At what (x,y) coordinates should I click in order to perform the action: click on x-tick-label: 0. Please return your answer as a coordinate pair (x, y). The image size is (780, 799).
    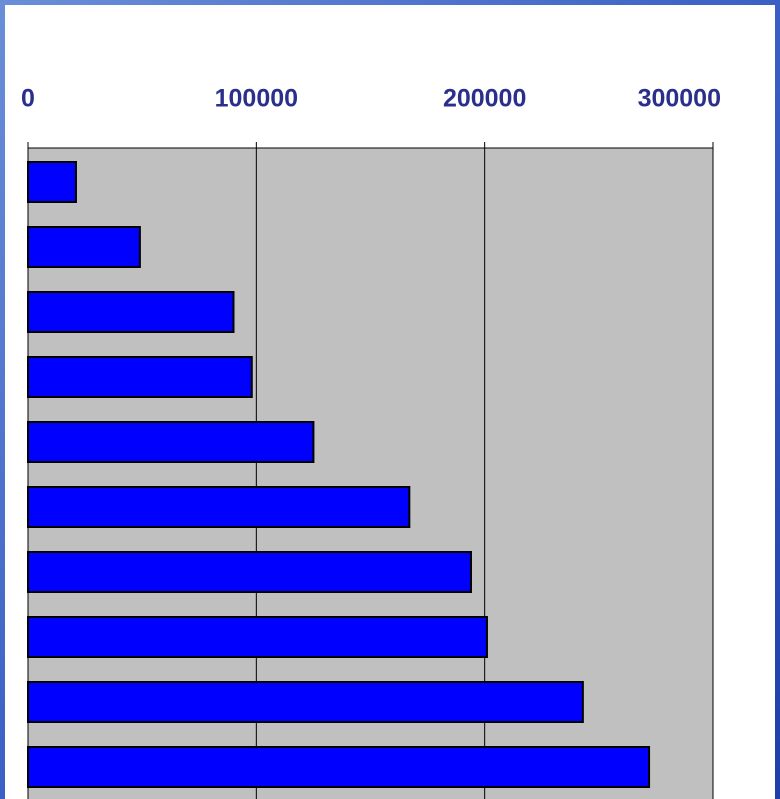
    Looking at the image, I should click on (28, 99).